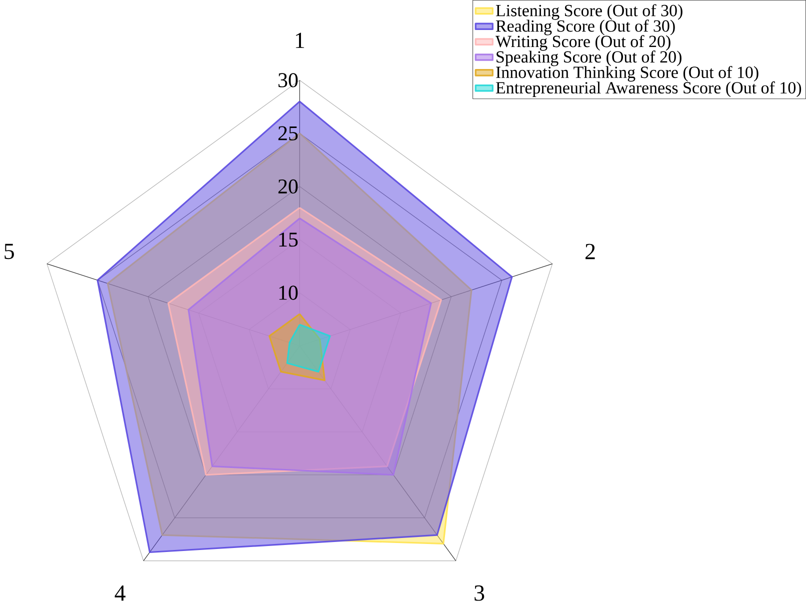 Image resolution: width=806 pixels, height=604 pixels. I want to click on legend-label: Speaking Score (Out of 20), so click(589, 58).